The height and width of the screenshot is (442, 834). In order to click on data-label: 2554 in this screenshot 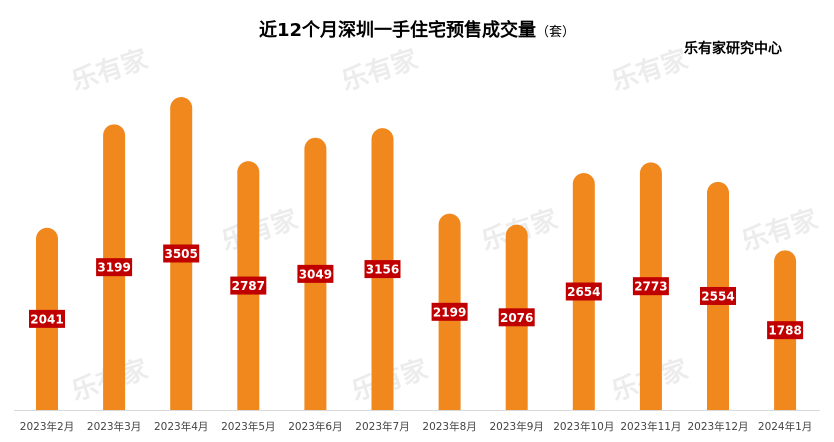, I will do `click(717, 296)`.